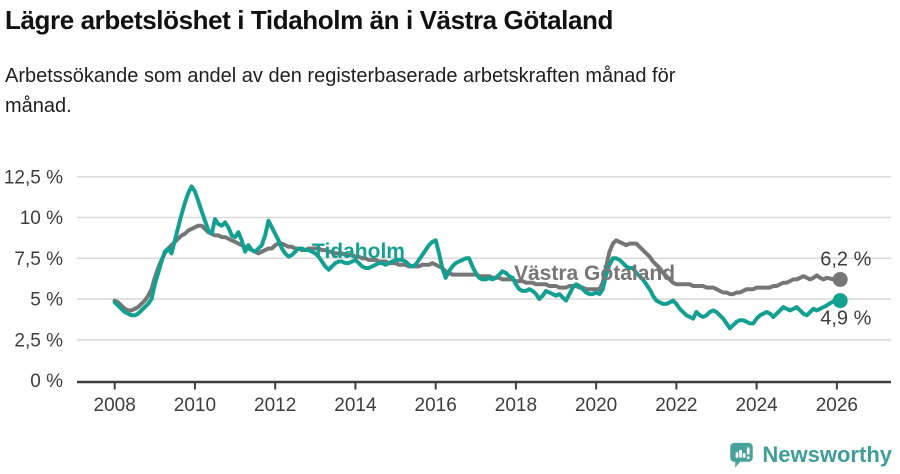  What do you see at coordinates (837, 405) in the screenshot?
I see `x-tick-label: 2026` at bounding box center [837, 405].